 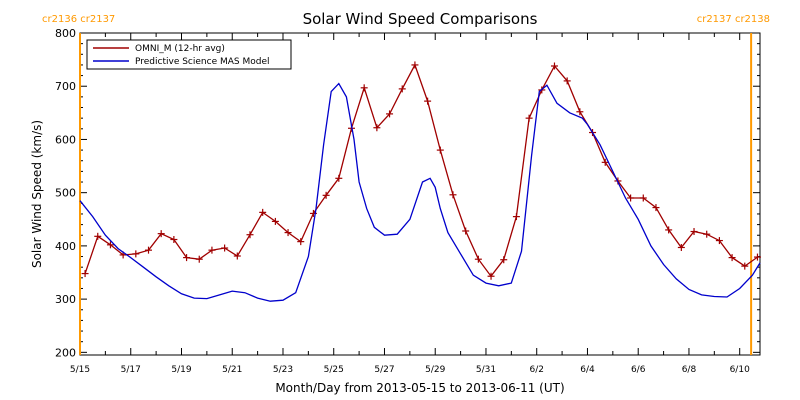 I want to click on legend-box, so click(x=189, y=54).